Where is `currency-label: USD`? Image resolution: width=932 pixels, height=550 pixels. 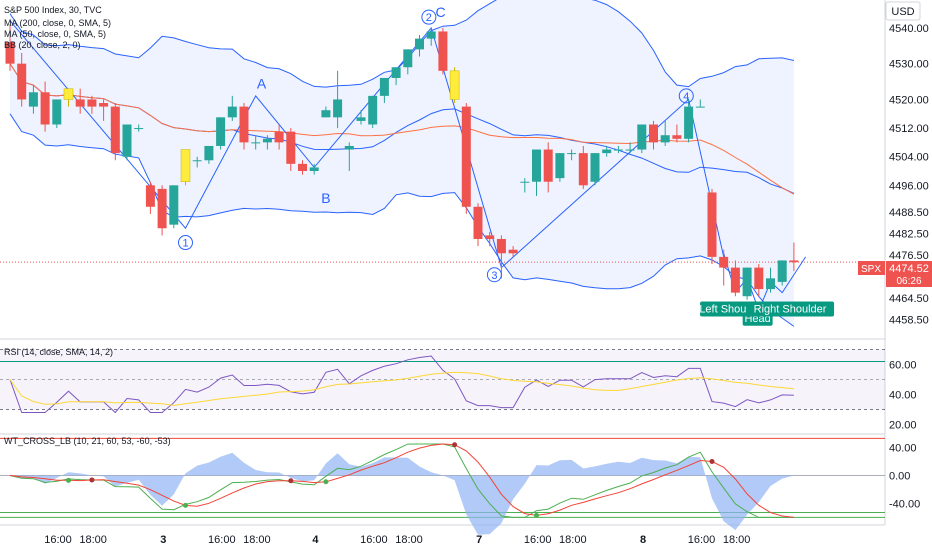 currency-label: USD is located at coordinates (902, 12).